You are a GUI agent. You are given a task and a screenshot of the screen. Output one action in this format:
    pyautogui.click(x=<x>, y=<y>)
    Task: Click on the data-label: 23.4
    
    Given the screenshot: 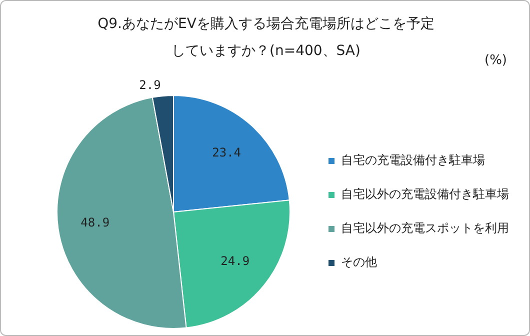 What is the action you would take?
    pyautogui.click(x=227, y=152)
    